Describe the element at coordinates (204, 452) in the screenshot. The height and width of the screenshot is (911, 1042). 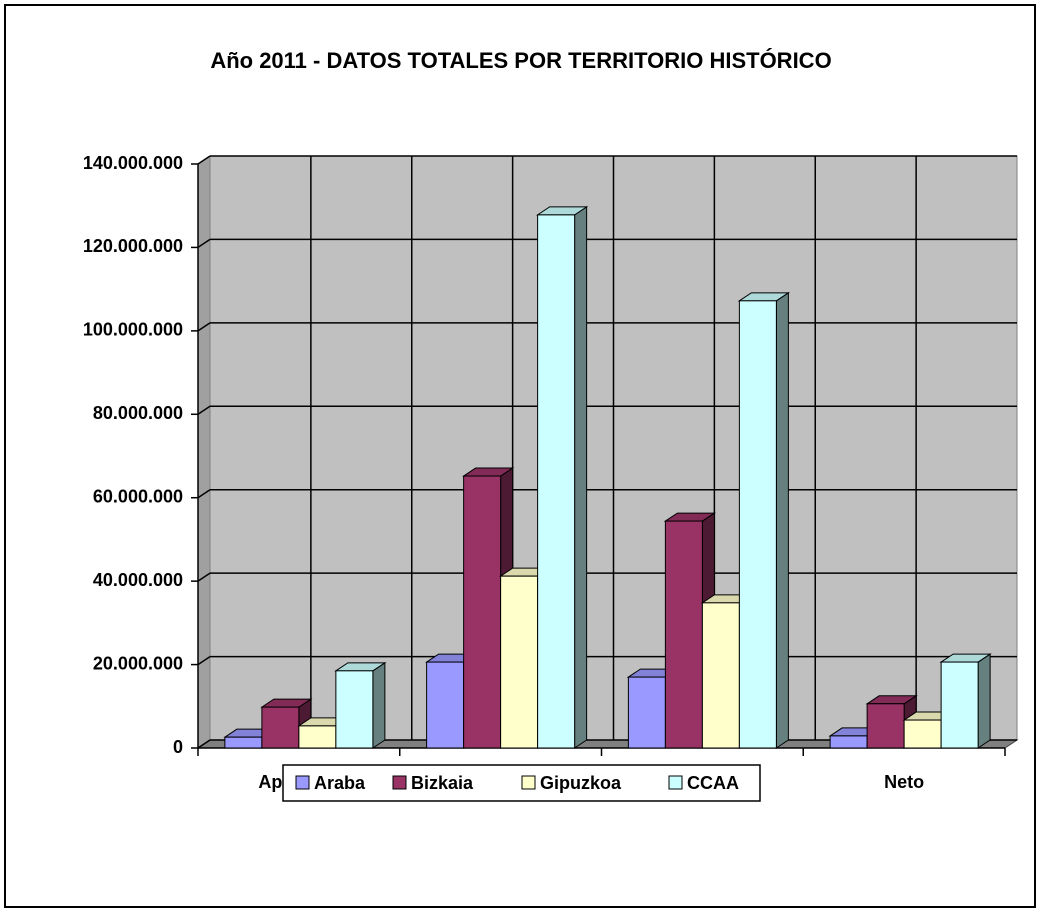
I see `side-wall` at that location.